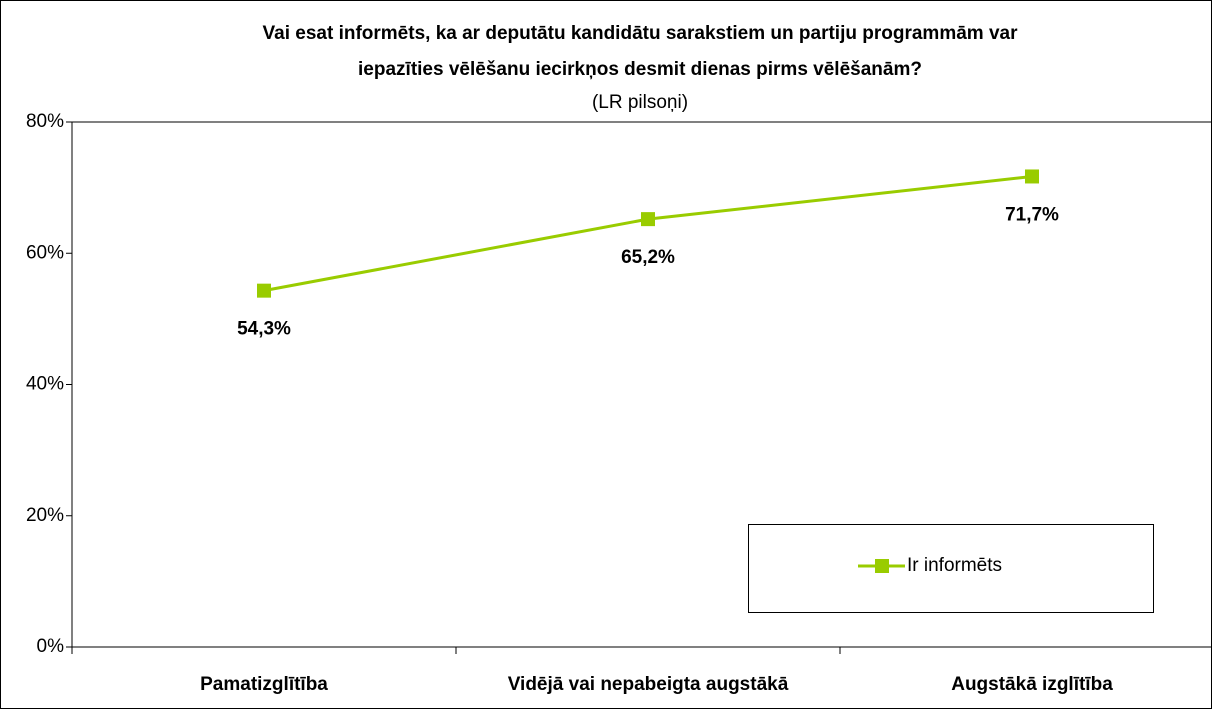 The height and width of the screenshot is (709, 1212). Describe the element at coordinates (45, 252) in the screenshot. I see `y-tick-label: 60%` at that location.